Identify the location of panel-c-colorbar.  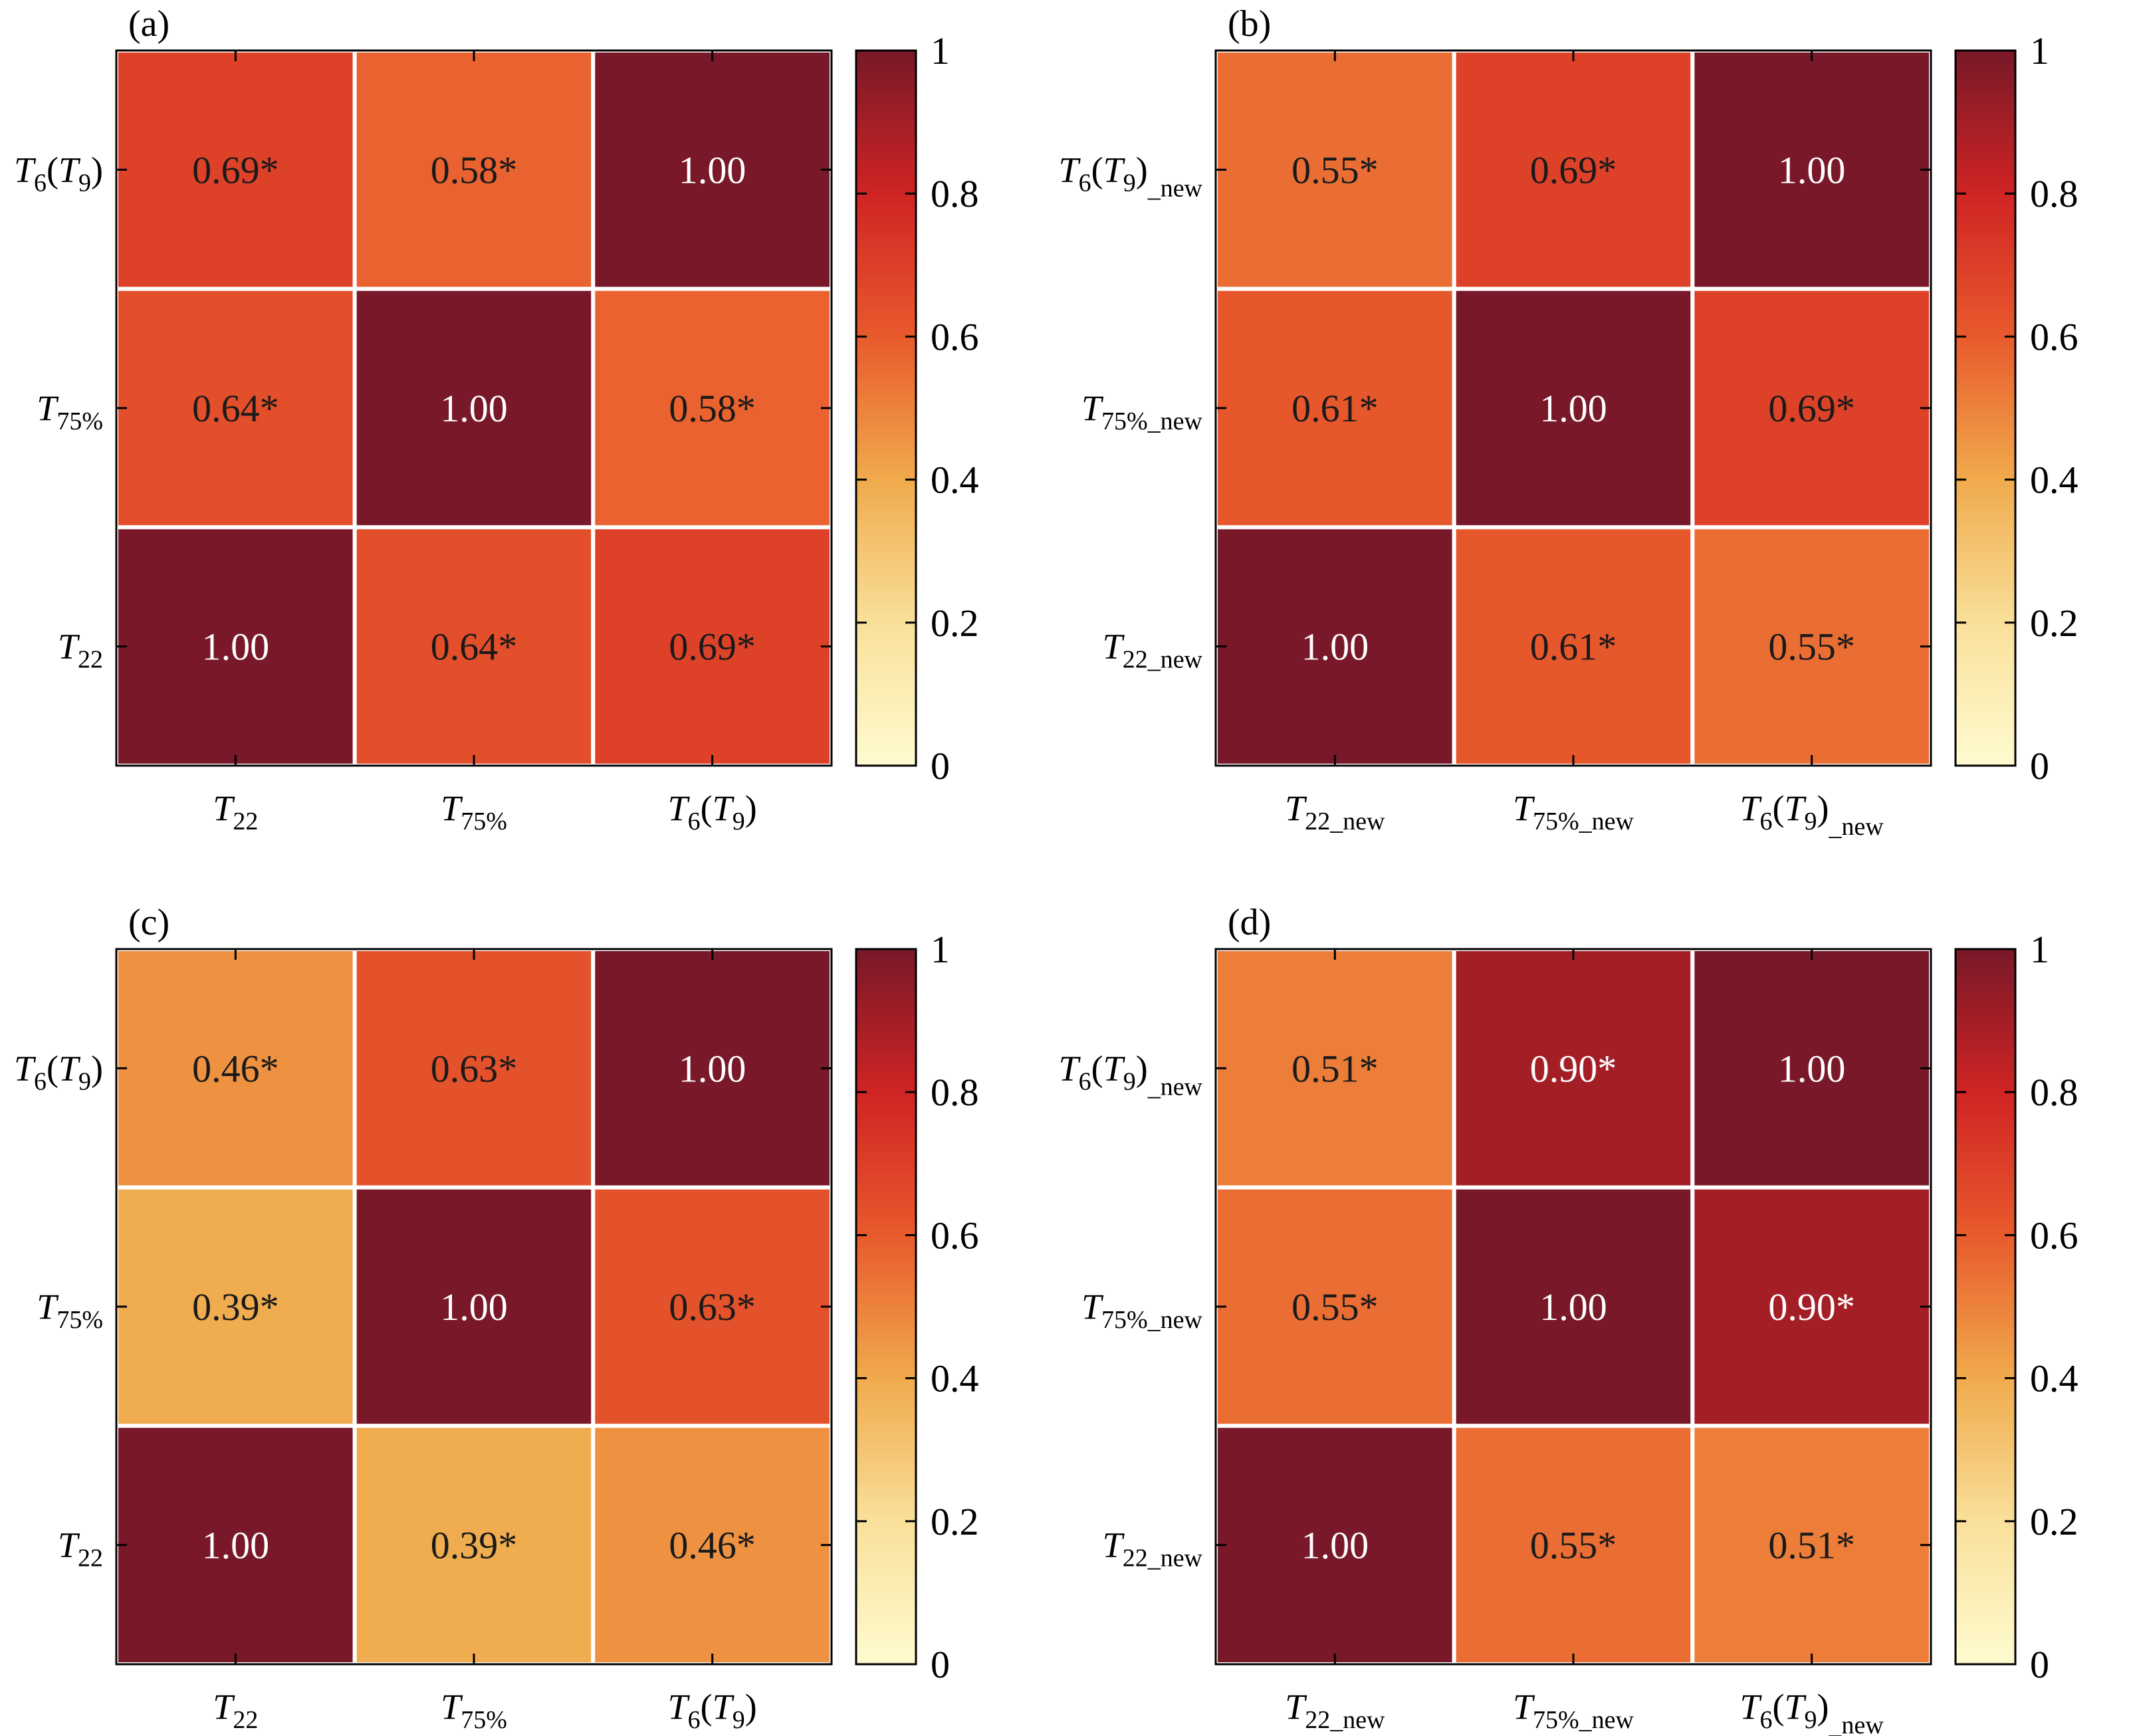
(886, 1307).